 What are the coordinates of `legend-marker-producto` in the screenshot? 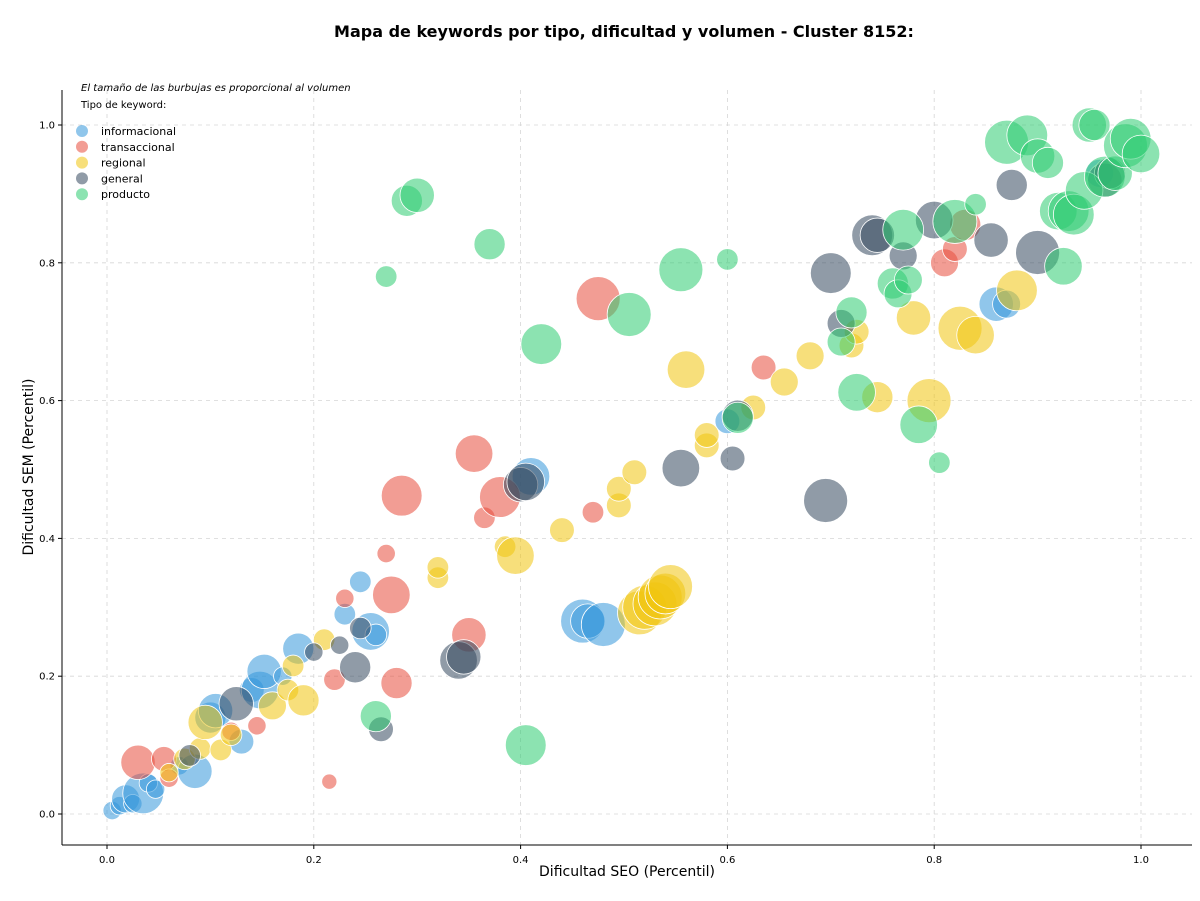 It's located at (82, 194).